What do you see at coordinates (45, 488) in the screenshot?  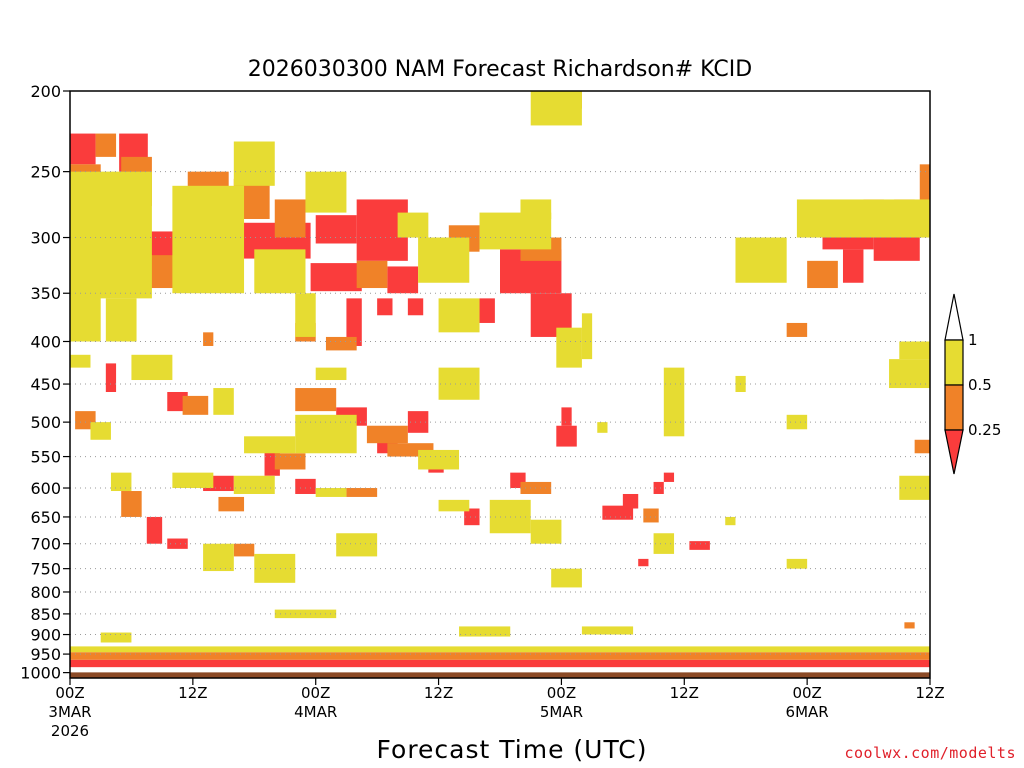 I see `y-tick-label: 600` at bounding box center [45, 488].